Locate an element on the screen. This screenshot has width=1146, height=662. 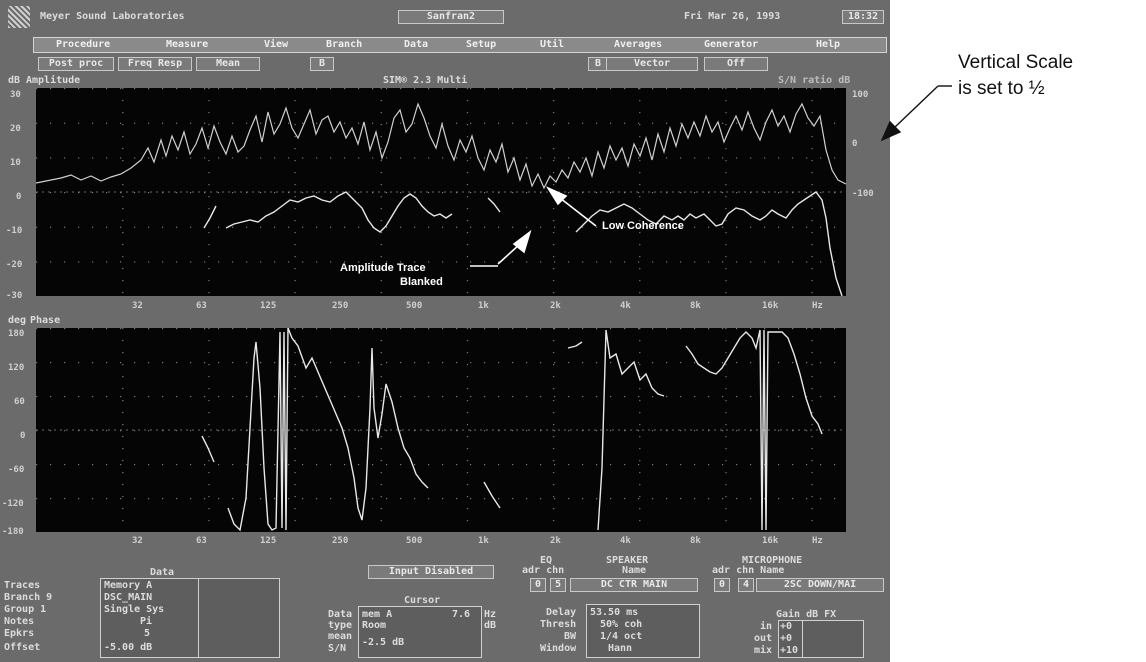
data-label-traces: Traces is located at coordinates (22, 585).